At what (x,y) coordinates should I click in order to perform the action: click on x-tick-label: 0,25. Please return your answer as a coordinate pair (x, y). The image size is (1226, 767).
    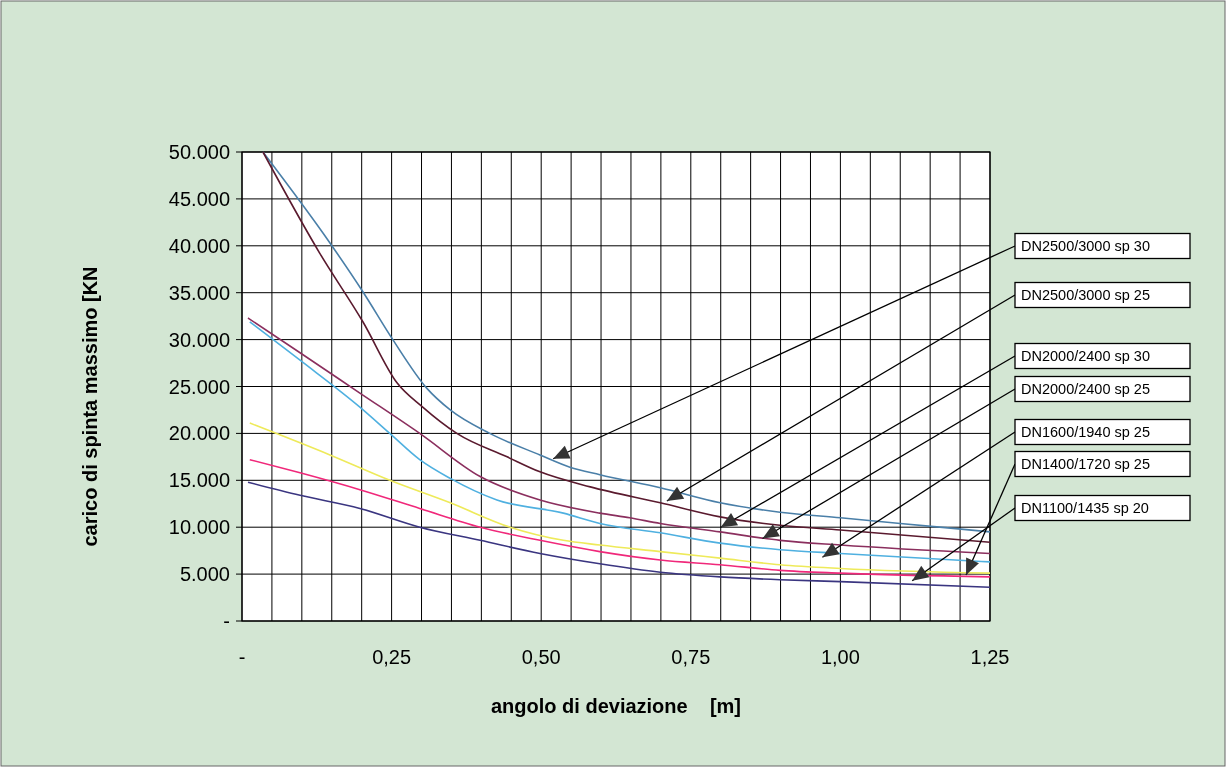
    Looking at the image, I should click on (392, 657).